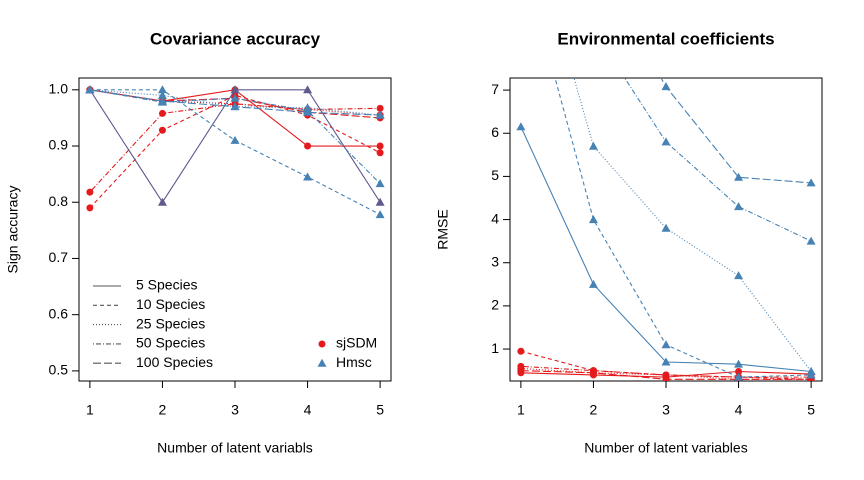 This screenshot has width=864, height=480. What do you see at coordinates (174, 362) in the screenshot?
I see `legend-label: 100 Species` at bounding box center [174, 362].